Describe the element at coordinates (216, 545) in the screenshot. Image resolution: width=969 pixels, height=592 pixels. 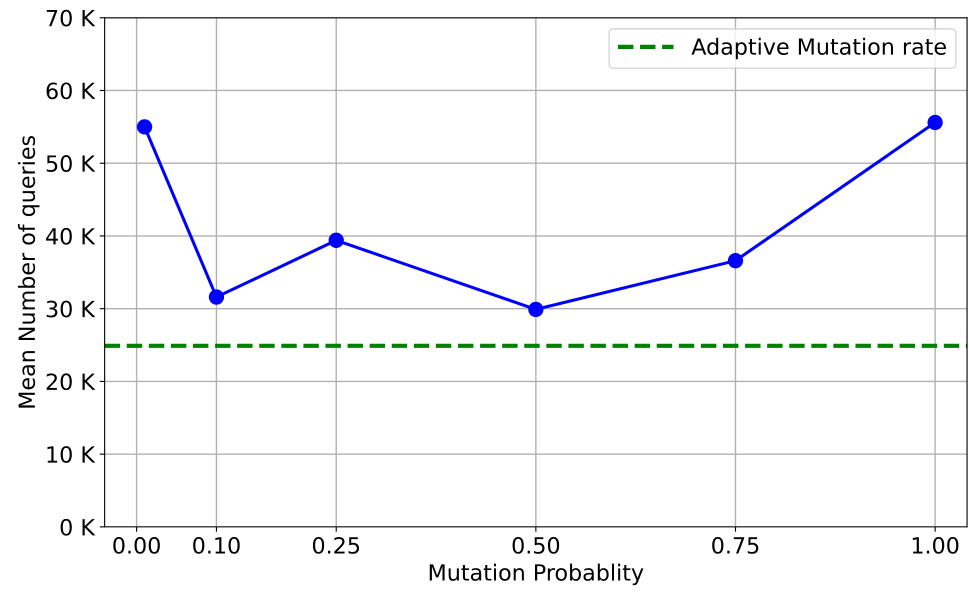
I see `x-tick-label: 0.10` at that location.